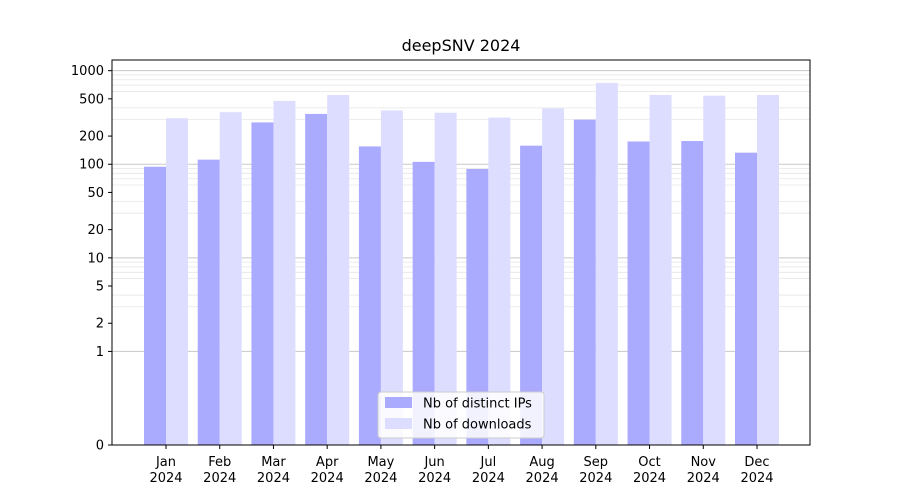  What do you see at coordinates (461, 45) in the screenshot?
I see `chart-title: deepSNV 2024` at bounding box center [461, 45].